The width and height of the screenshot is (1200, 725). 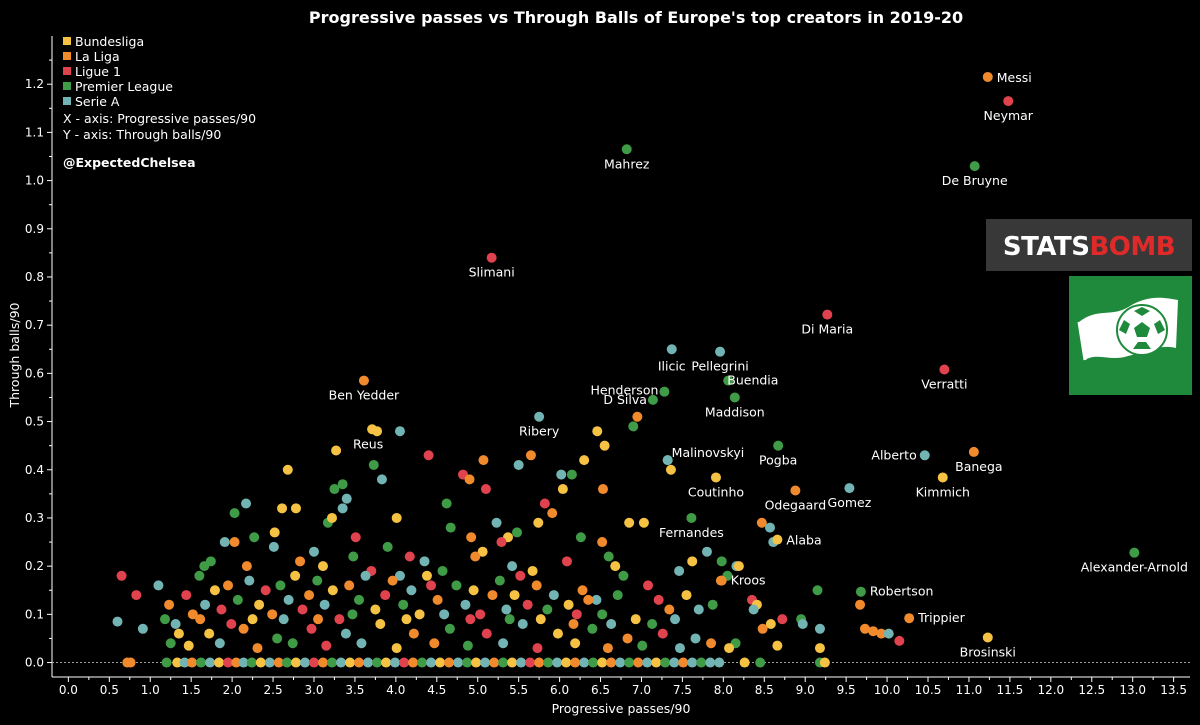 I want to click on x-tick-label: 3.0, so click(x=313, y=690).